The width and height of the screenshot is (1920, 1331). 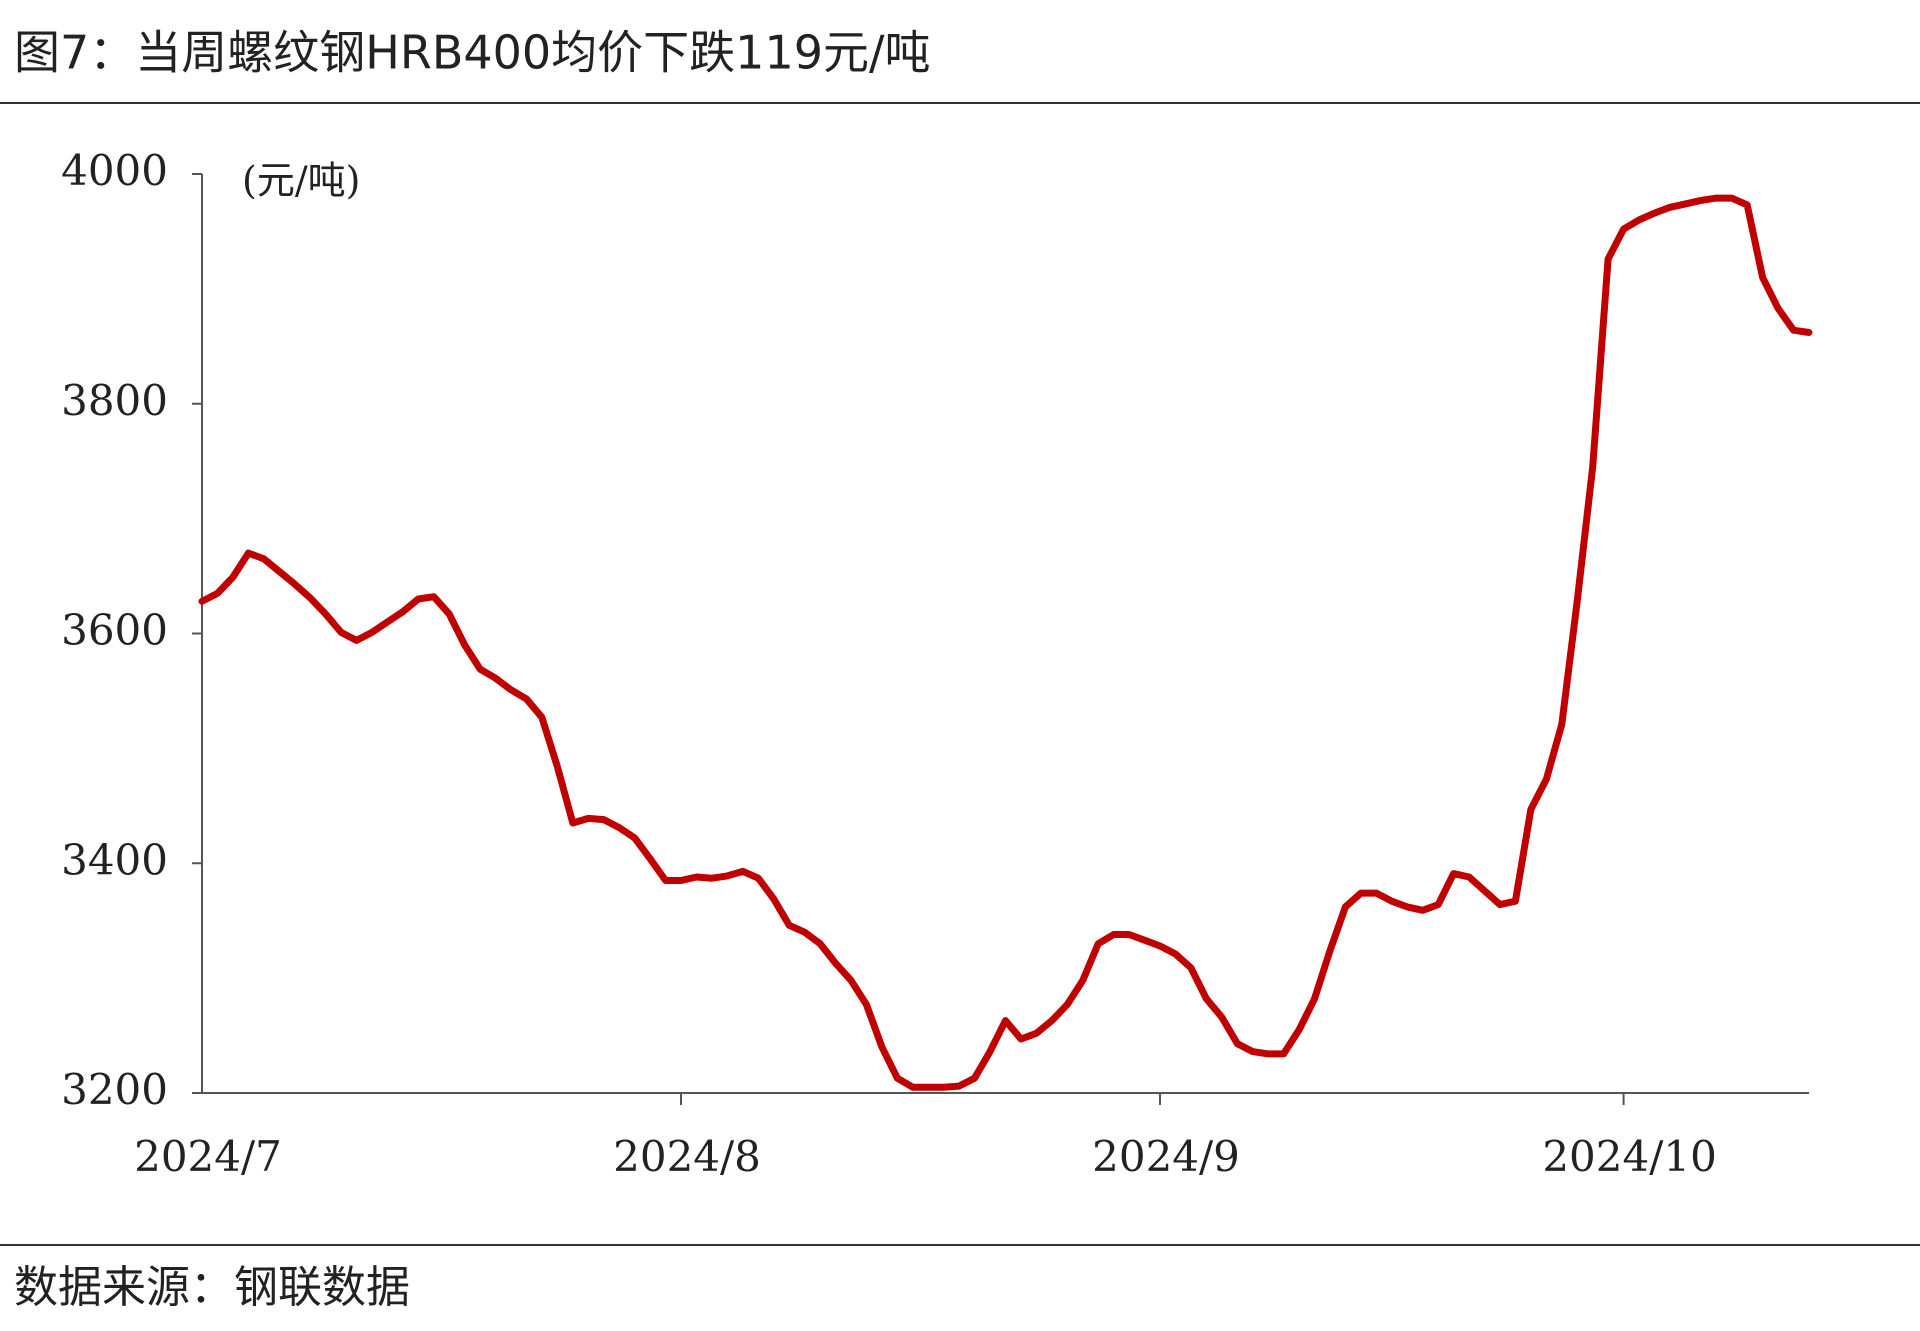 I want to click on x-tick-label: 2024/10, so click(x=1629, y=1156).